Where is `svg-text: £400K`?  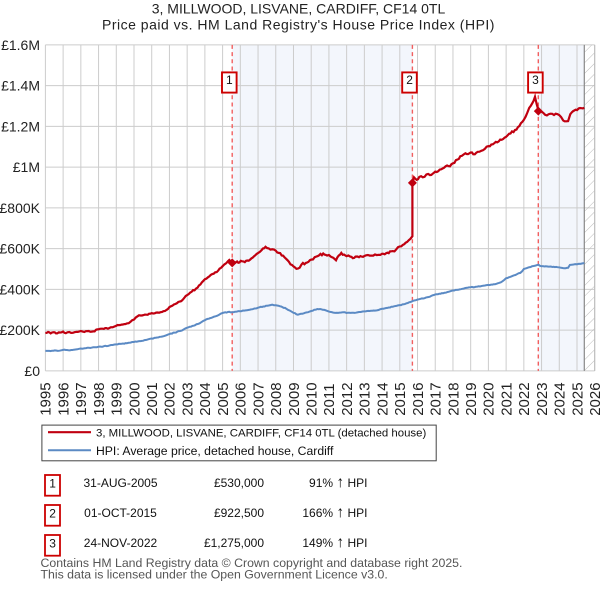
svg-text: £400K is located at coordinates (20, 289).